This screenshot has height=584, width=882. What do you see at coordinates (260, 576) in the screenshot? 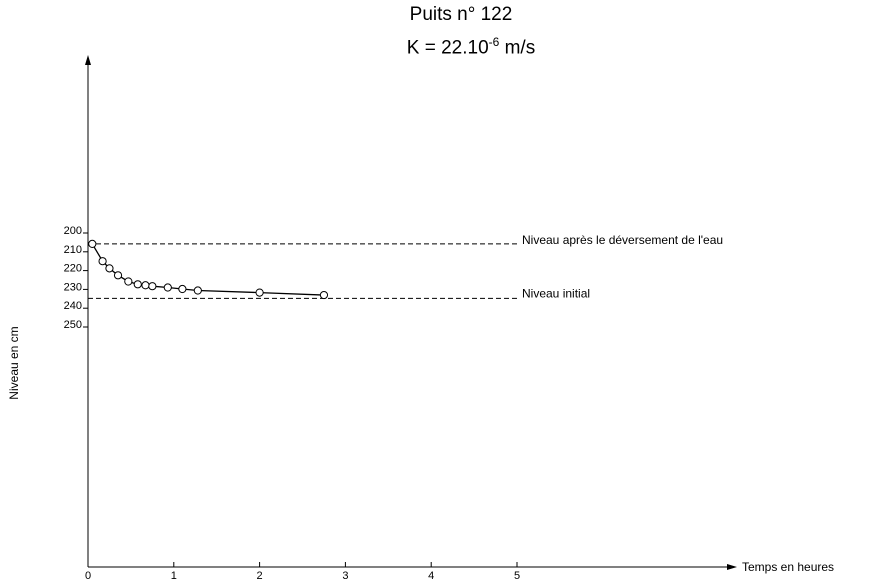
I see `x-tick-label: 2` at bounding box center [260, 576].